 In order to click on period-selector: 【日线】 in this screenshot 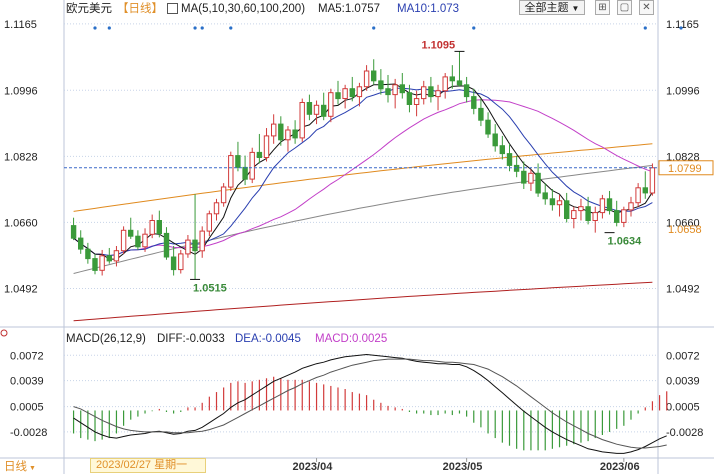, I will do `click(140, 9)`.